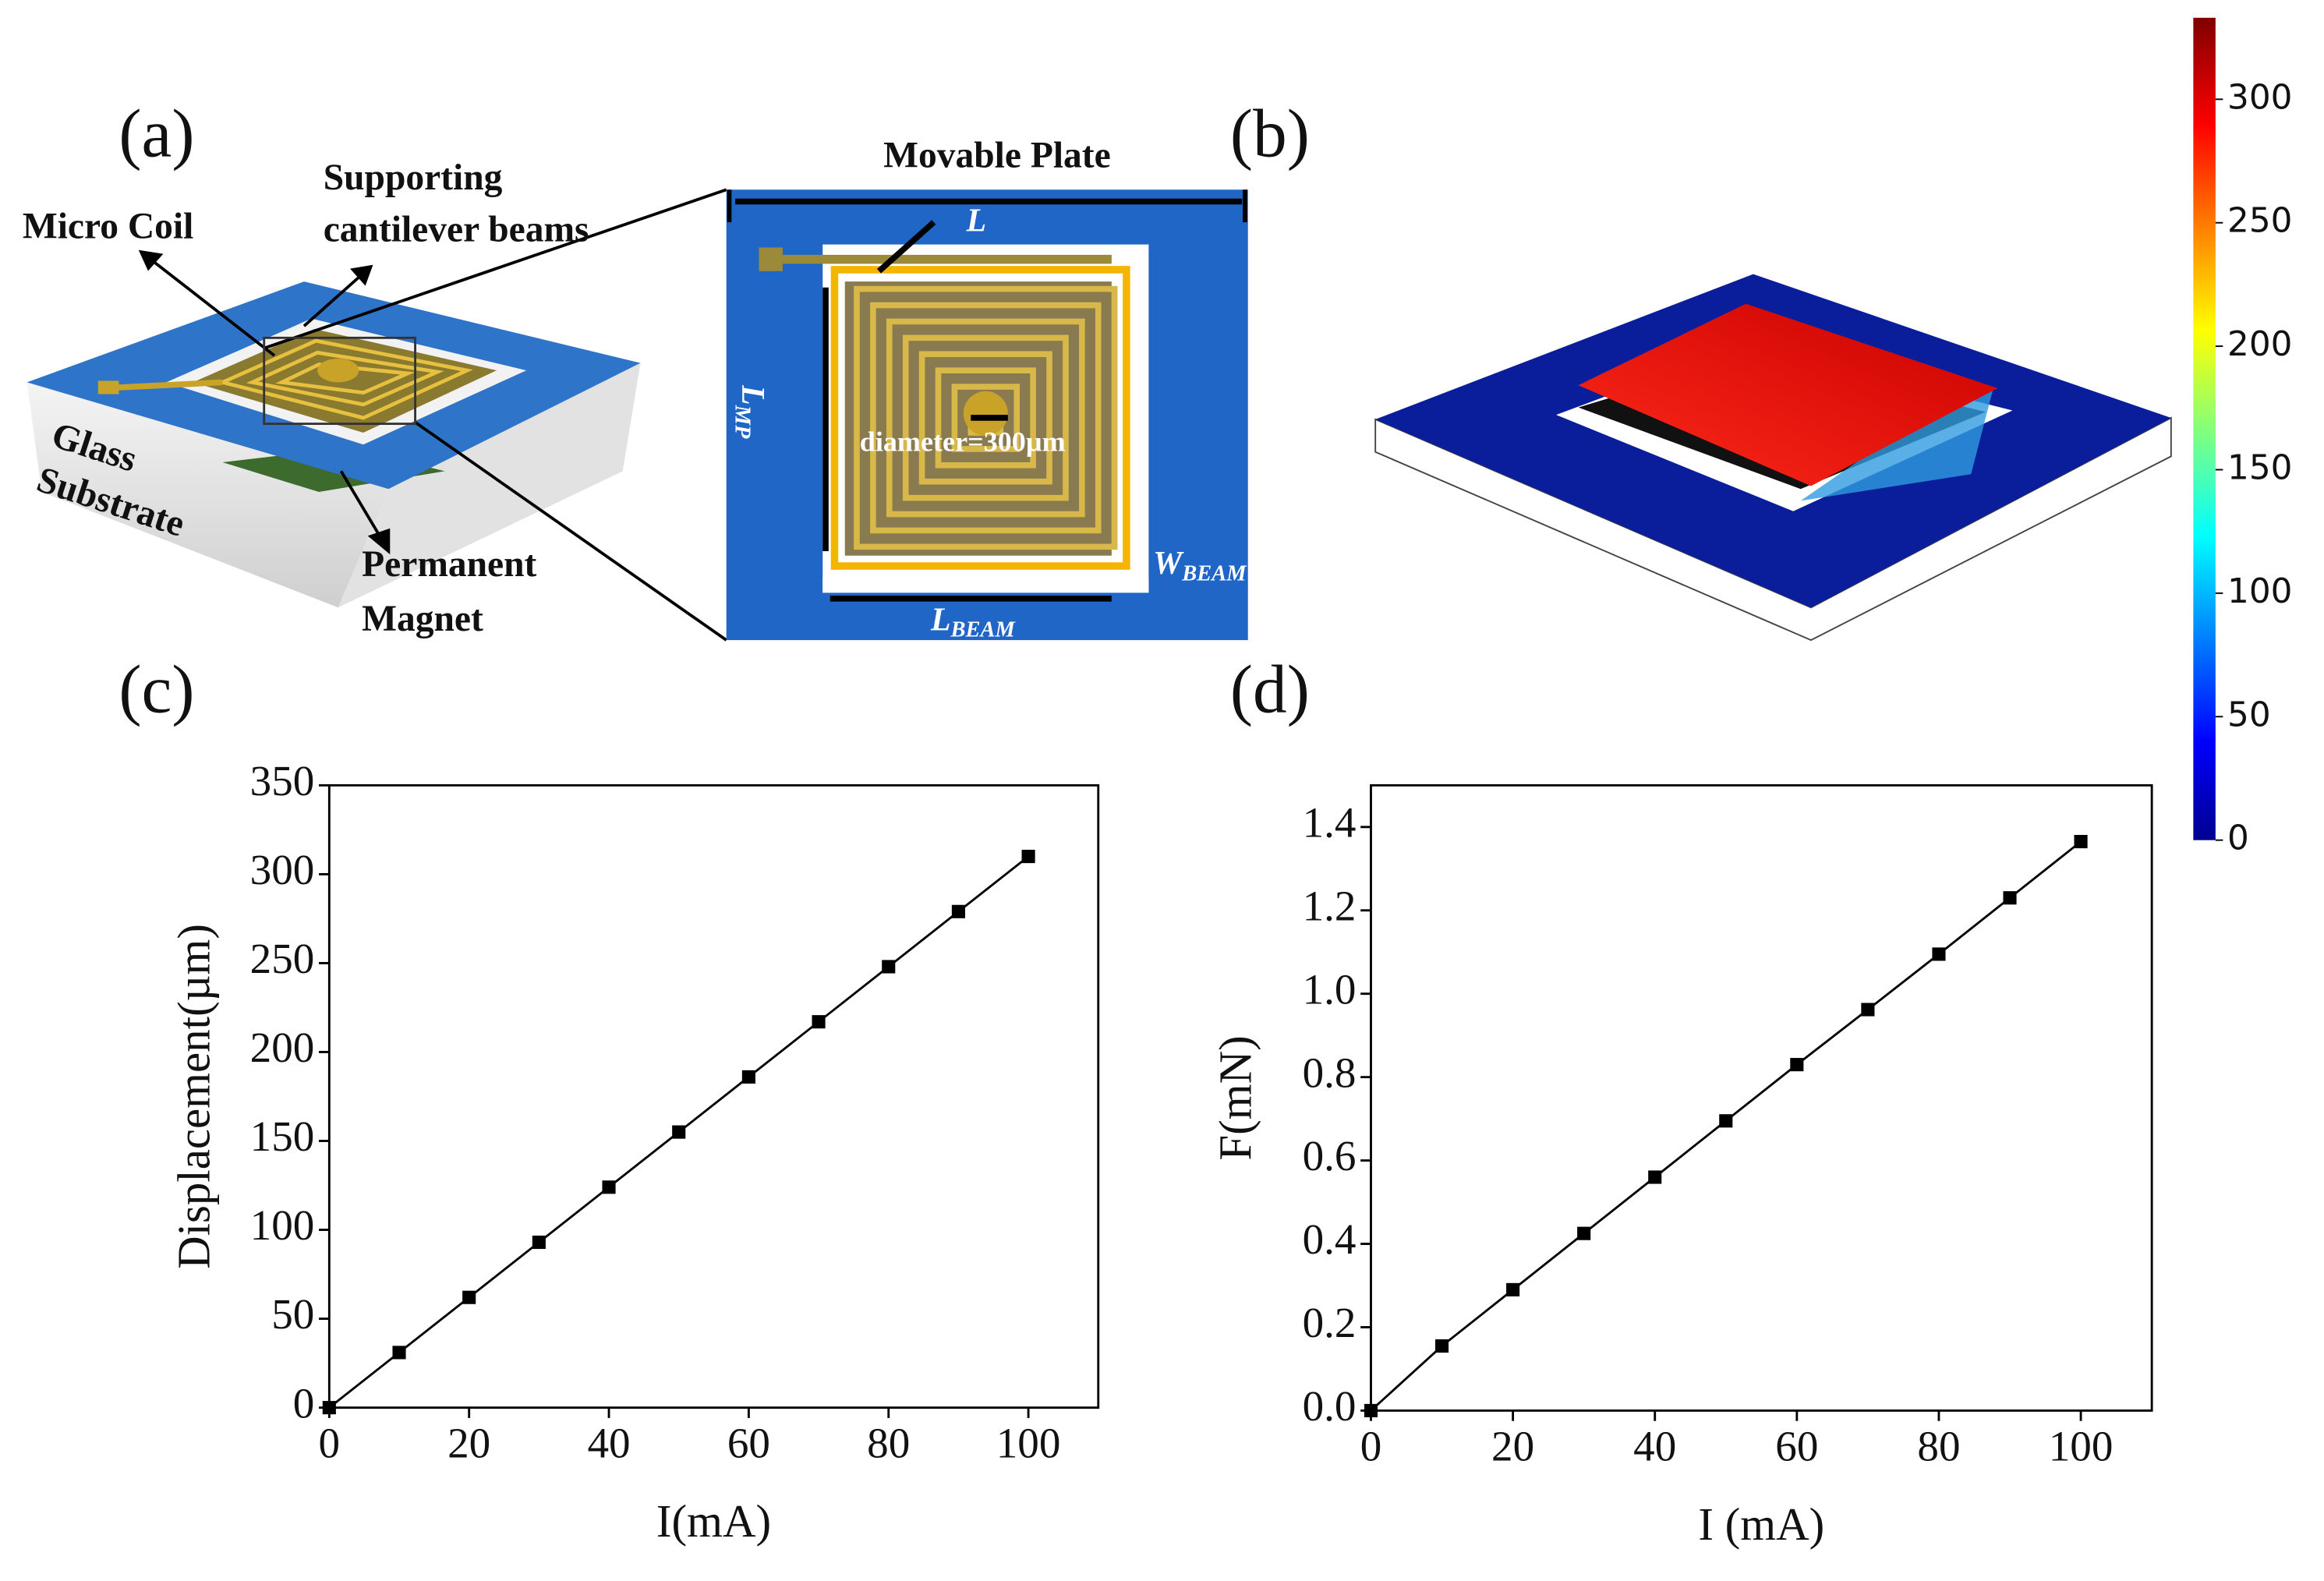 The height and width of the screenshot is (1581, 2324). I want to click on colorbar-tick-label: 250, so click(2259, 221).